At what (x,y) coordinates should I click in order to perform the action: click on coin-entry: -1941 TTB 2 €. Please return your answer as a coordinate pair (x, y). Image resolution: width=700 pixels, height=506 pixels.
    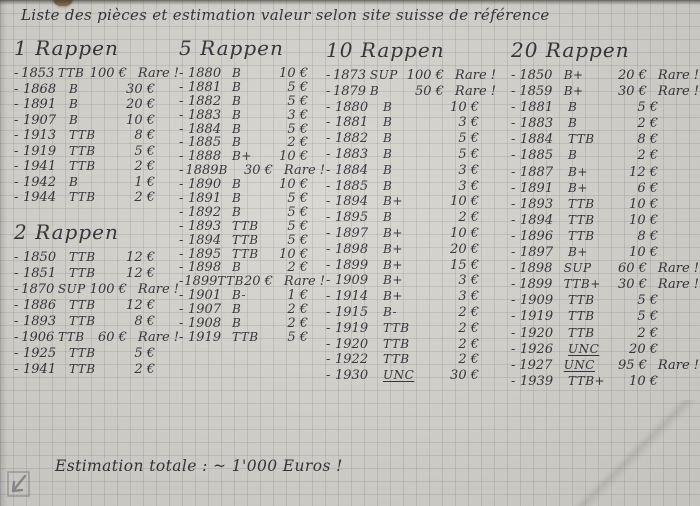
    Looking at the image, I should click on (96, 370).